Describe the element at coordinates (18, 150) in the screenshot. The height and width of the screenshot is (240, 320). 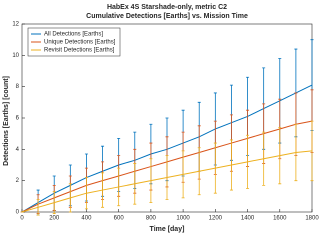
I see `y-tick-label: 4` at that location.